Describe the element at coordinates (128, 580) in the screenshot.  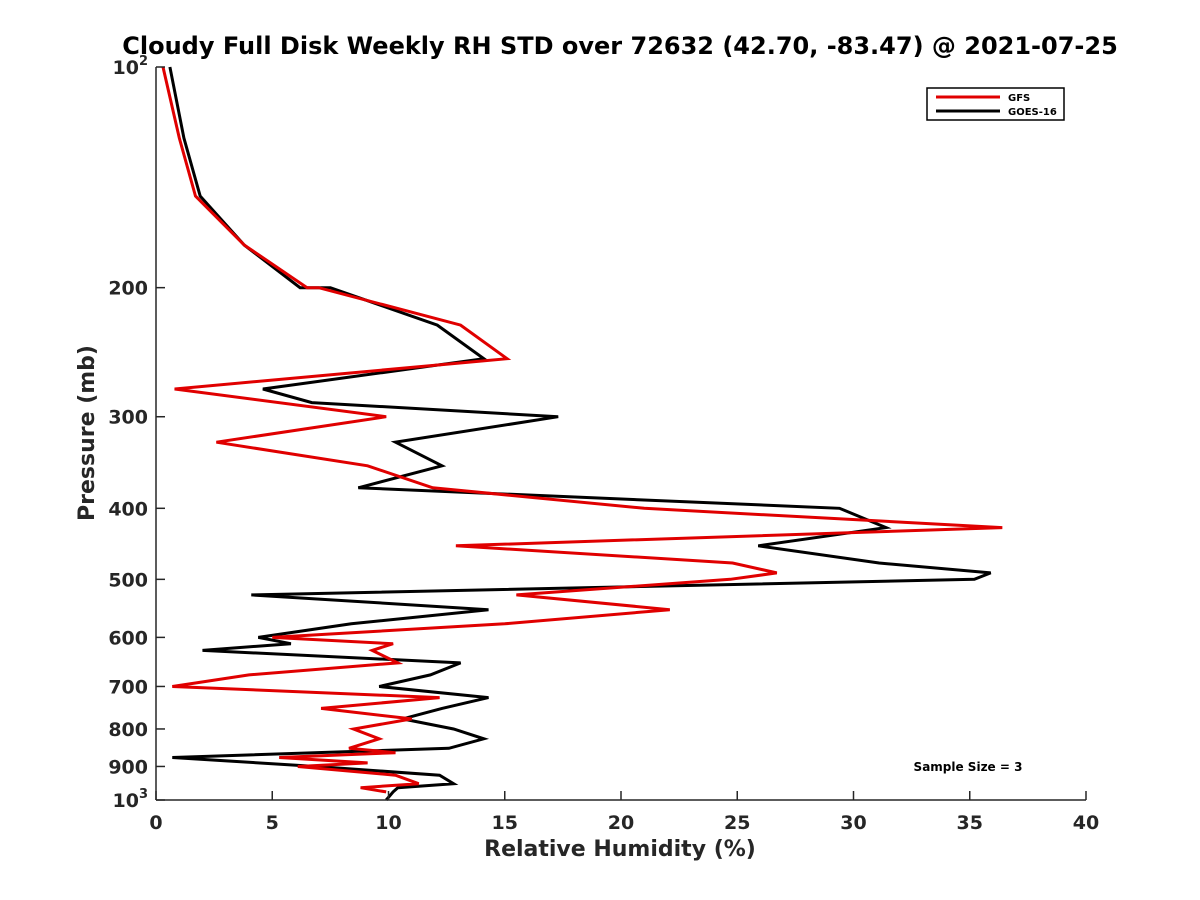
I see `y-tick-label: 500` at that location.